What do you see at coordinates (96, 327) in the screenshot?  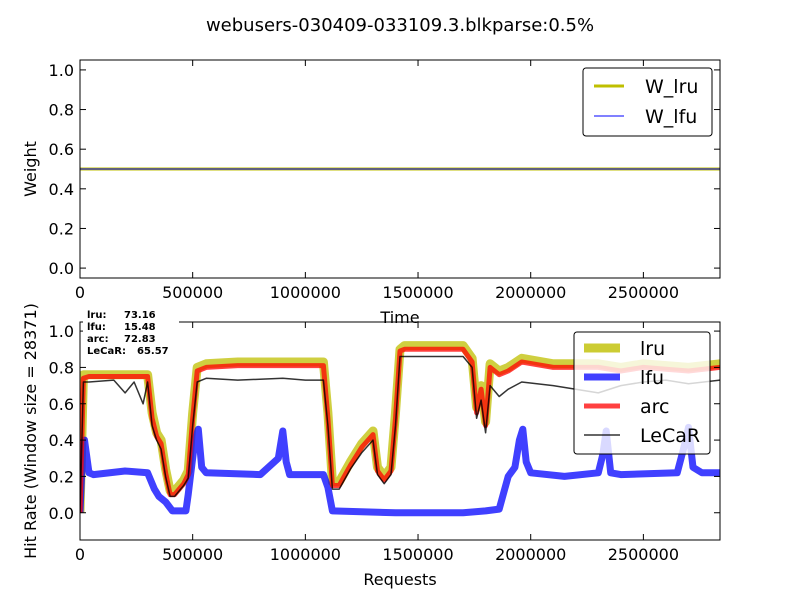 I see `stat-lfu-label: lfu:` at bounding box center [96, 327].